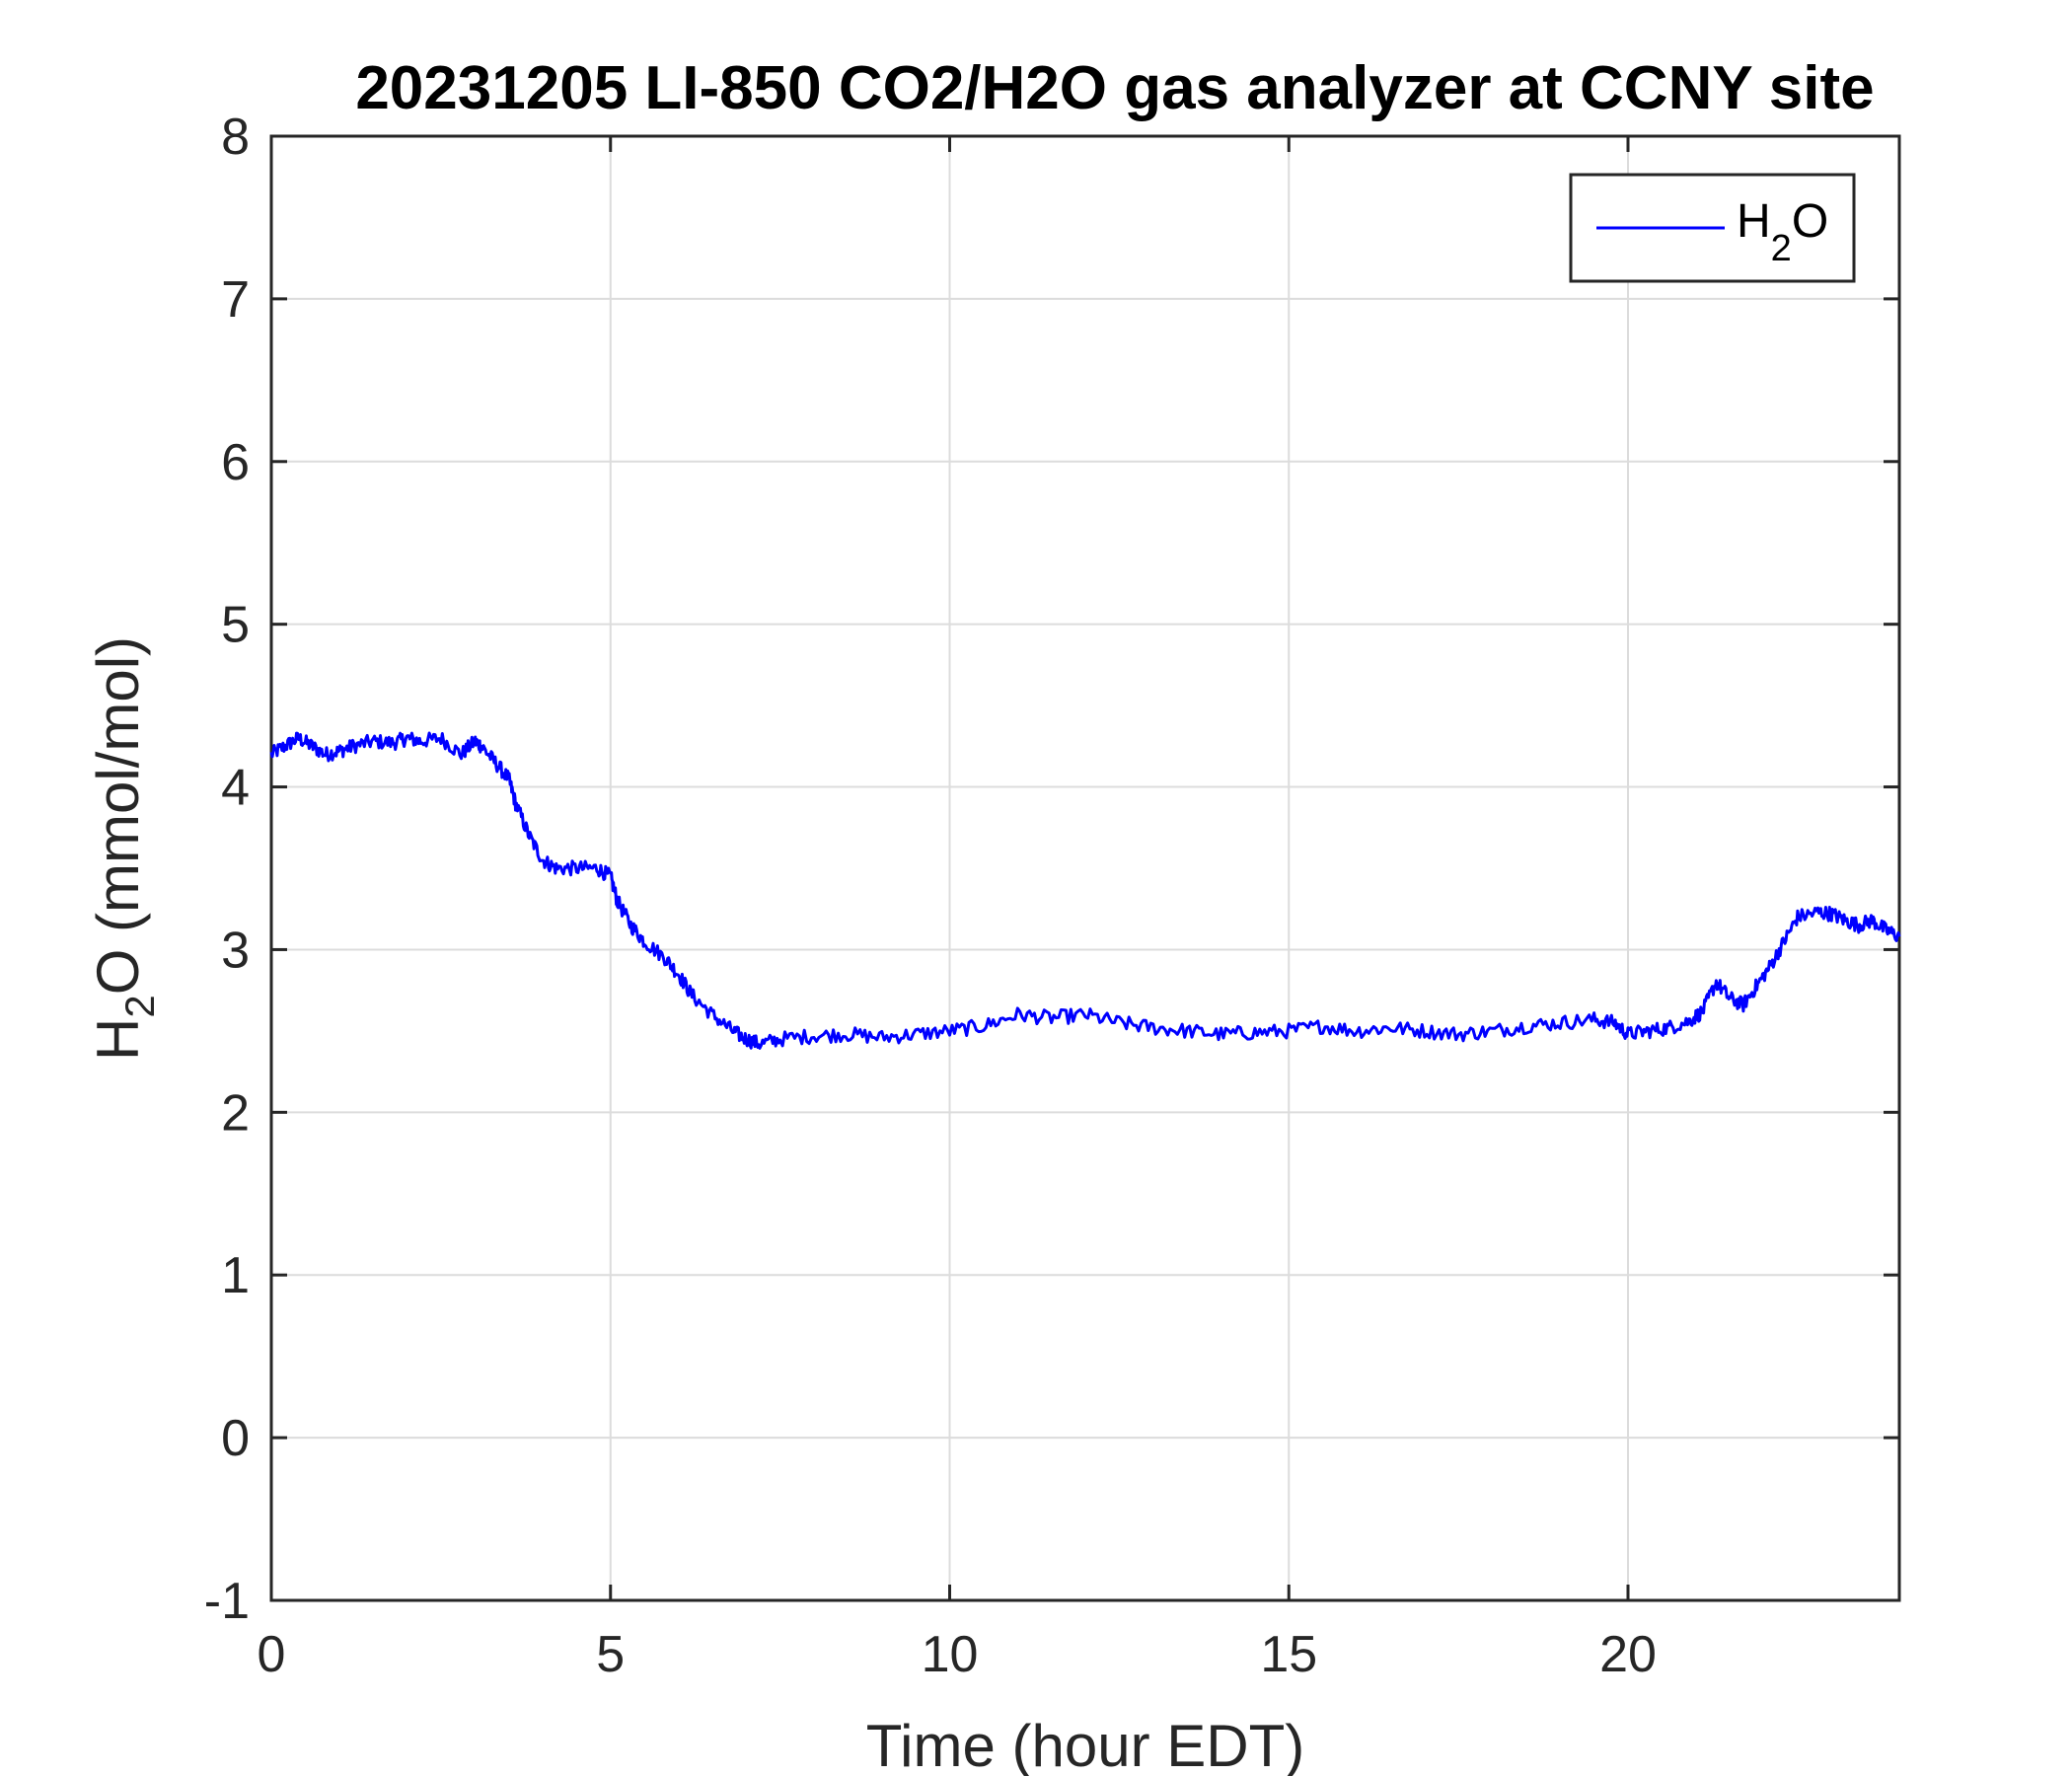 The image size is (2072, 1776). What do you see at coordinates (236, 1439) in the screenshot?
I see `y-tick-label: 0` at bounding box center [236, 1439].